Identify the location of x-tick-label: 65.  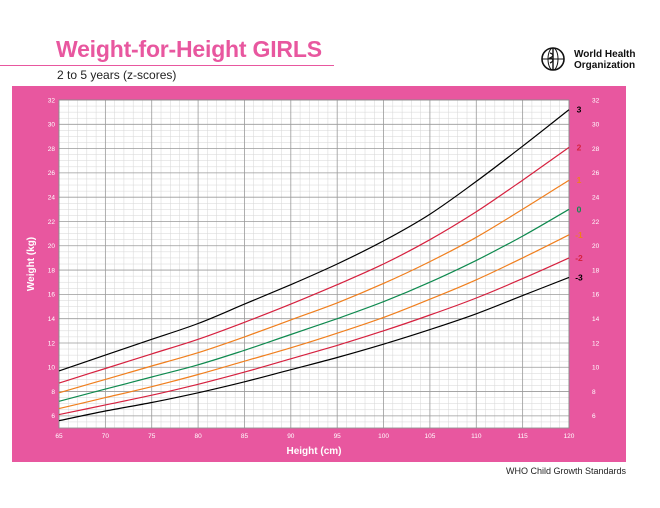
(59, 436).